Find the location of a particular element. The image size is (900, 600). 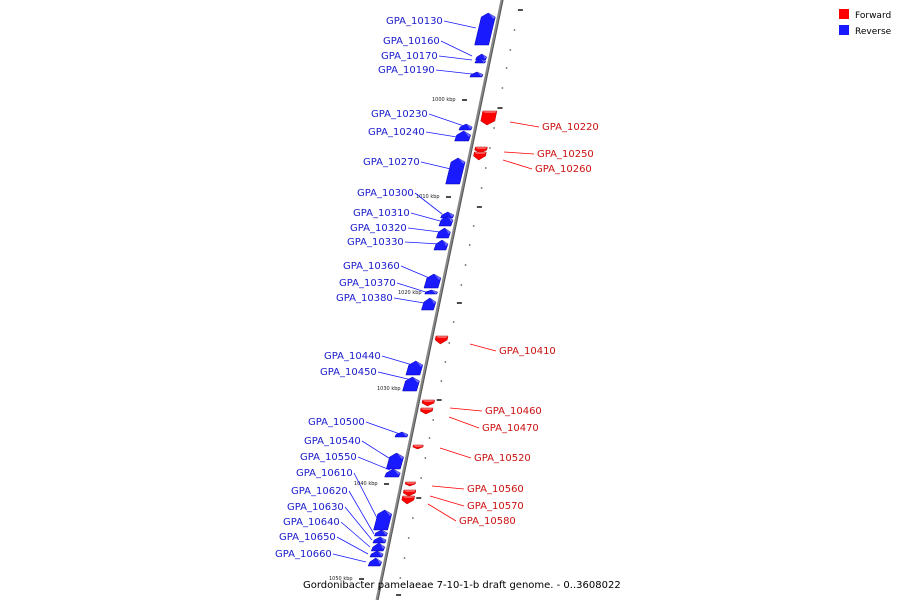

gene-gpa_10260: GPA_10260 is located at coordinates (532, 163).